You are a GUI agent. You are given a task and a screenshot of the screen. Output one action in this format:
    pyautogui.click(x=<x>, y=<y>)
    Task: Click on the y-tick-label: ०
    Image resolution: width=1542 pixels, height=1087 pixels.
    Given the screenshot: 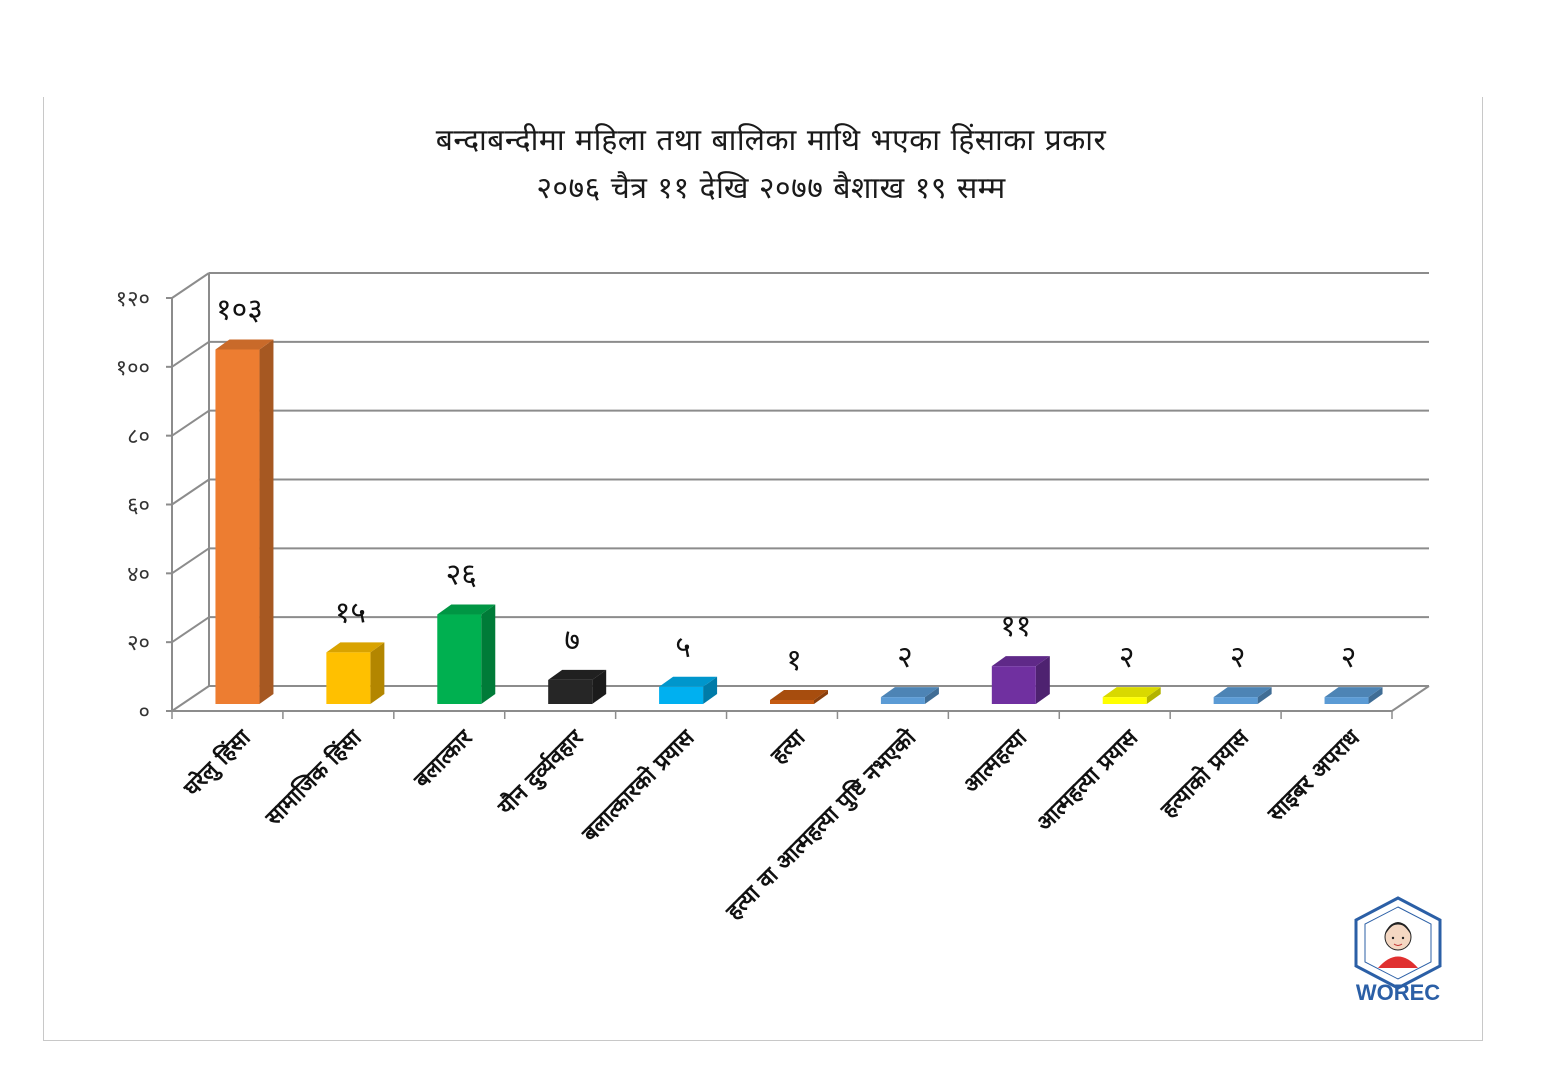 What is the action you would take?
    pyautogui.click(x=144, y=712)
    